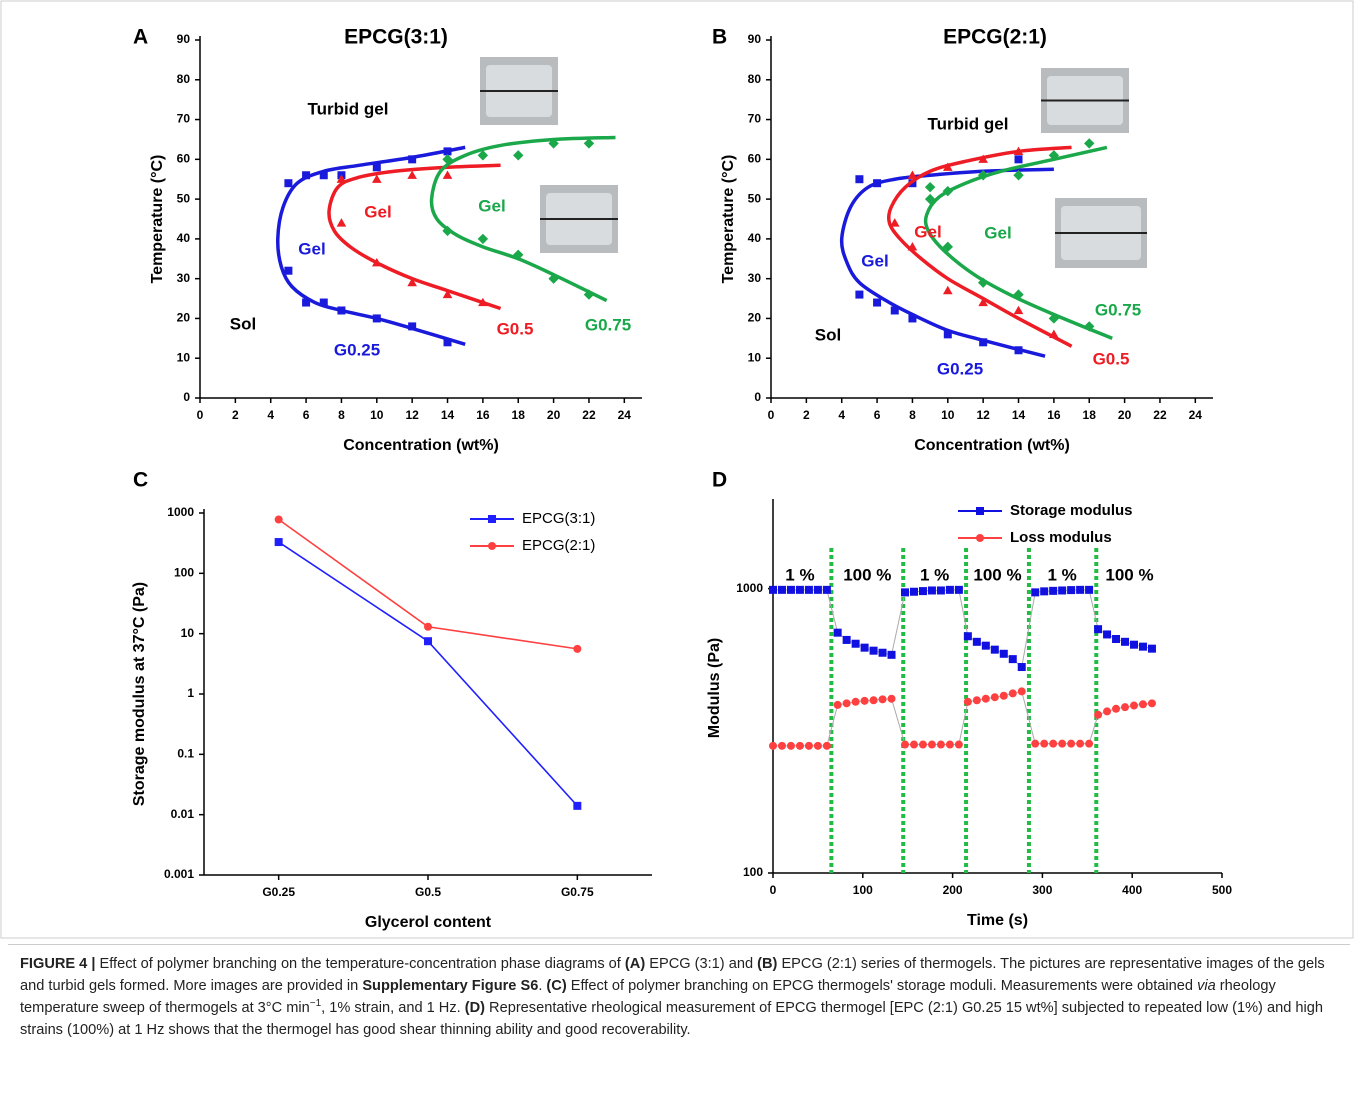 The image size is (1355, 1095). I want to click on y-tick-label: 60, so click(184, 159).